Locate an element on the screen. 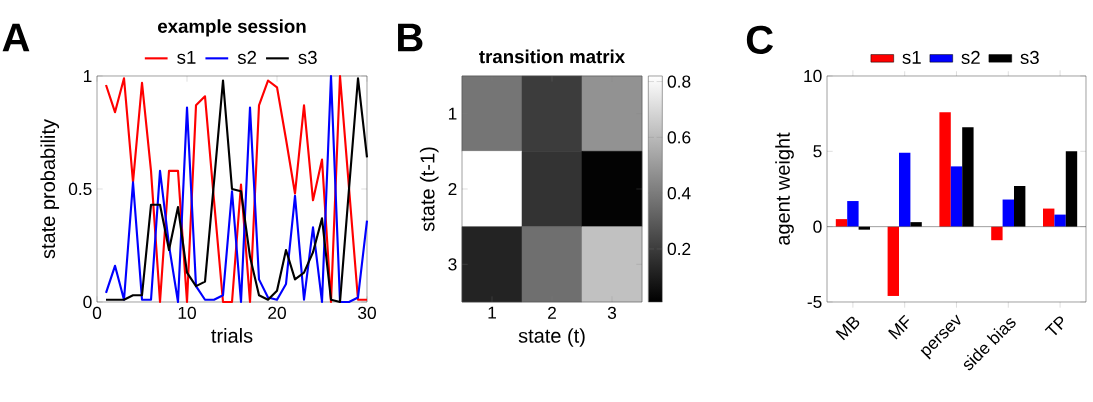 This screenshot has width=1093, height=402. y-axis-title: state probability is located at coordinates (50, 189).